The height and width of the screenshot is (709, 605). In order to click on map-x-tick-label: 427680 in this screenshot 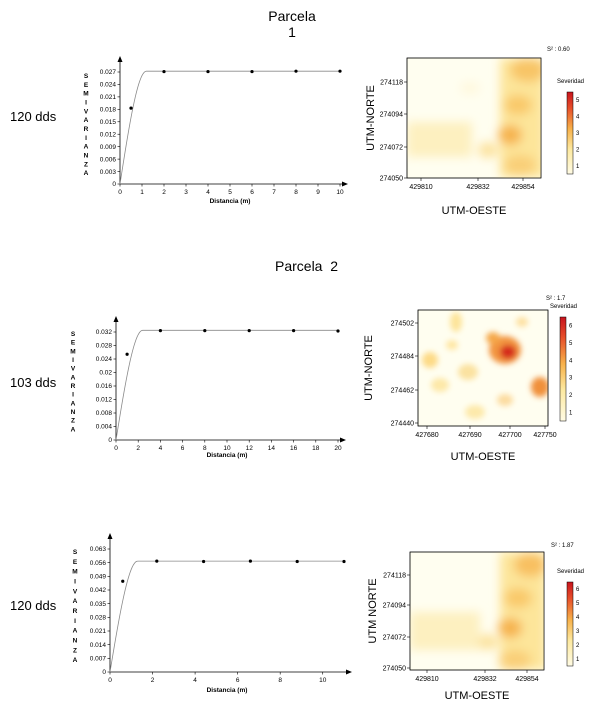, I will do `click(426, 435)`.